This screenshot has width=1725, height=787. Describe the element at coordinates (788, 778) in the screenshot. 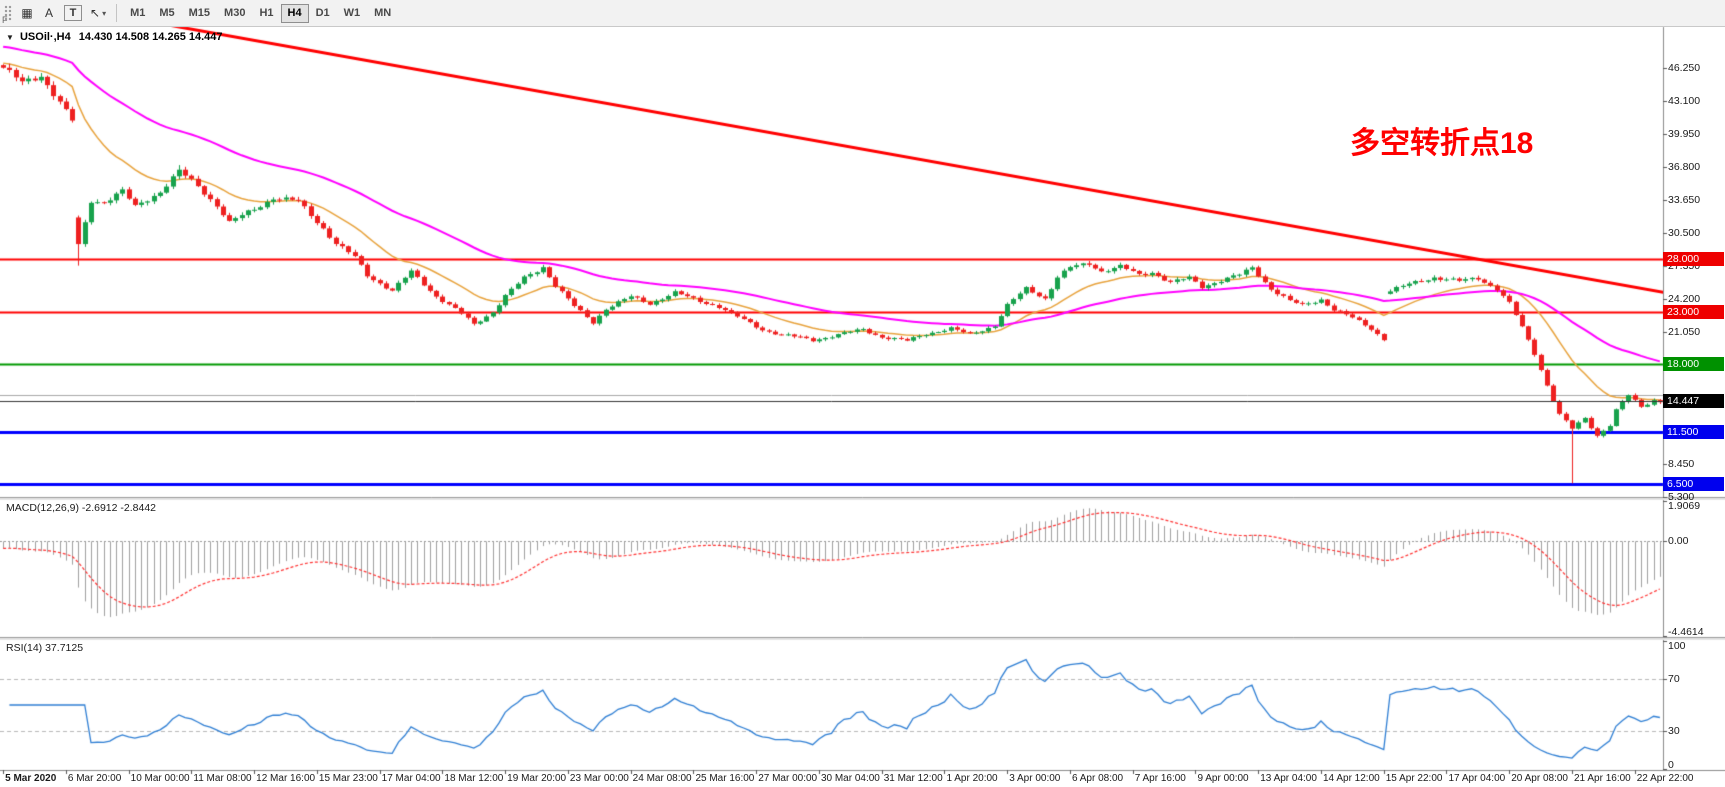

I see `time-axis-label: 27 Mar 00:00` at that location.